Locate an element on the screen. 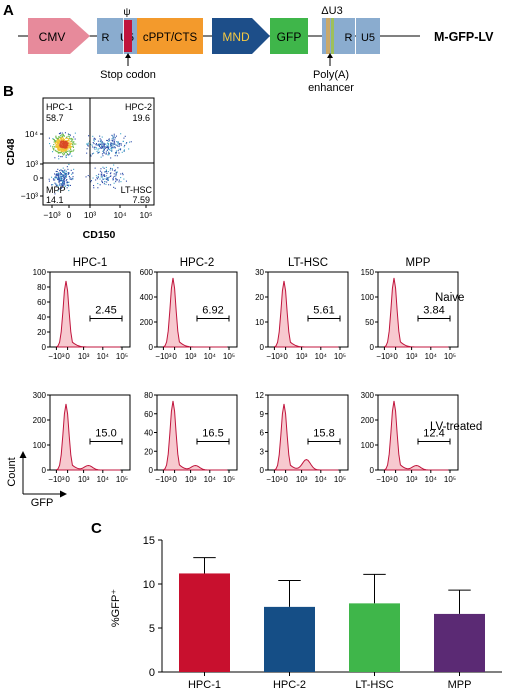 The height and width of the screenshot is (693, 520). hist-xtick-label: 10⁵ is located at coordinates (340, 479).